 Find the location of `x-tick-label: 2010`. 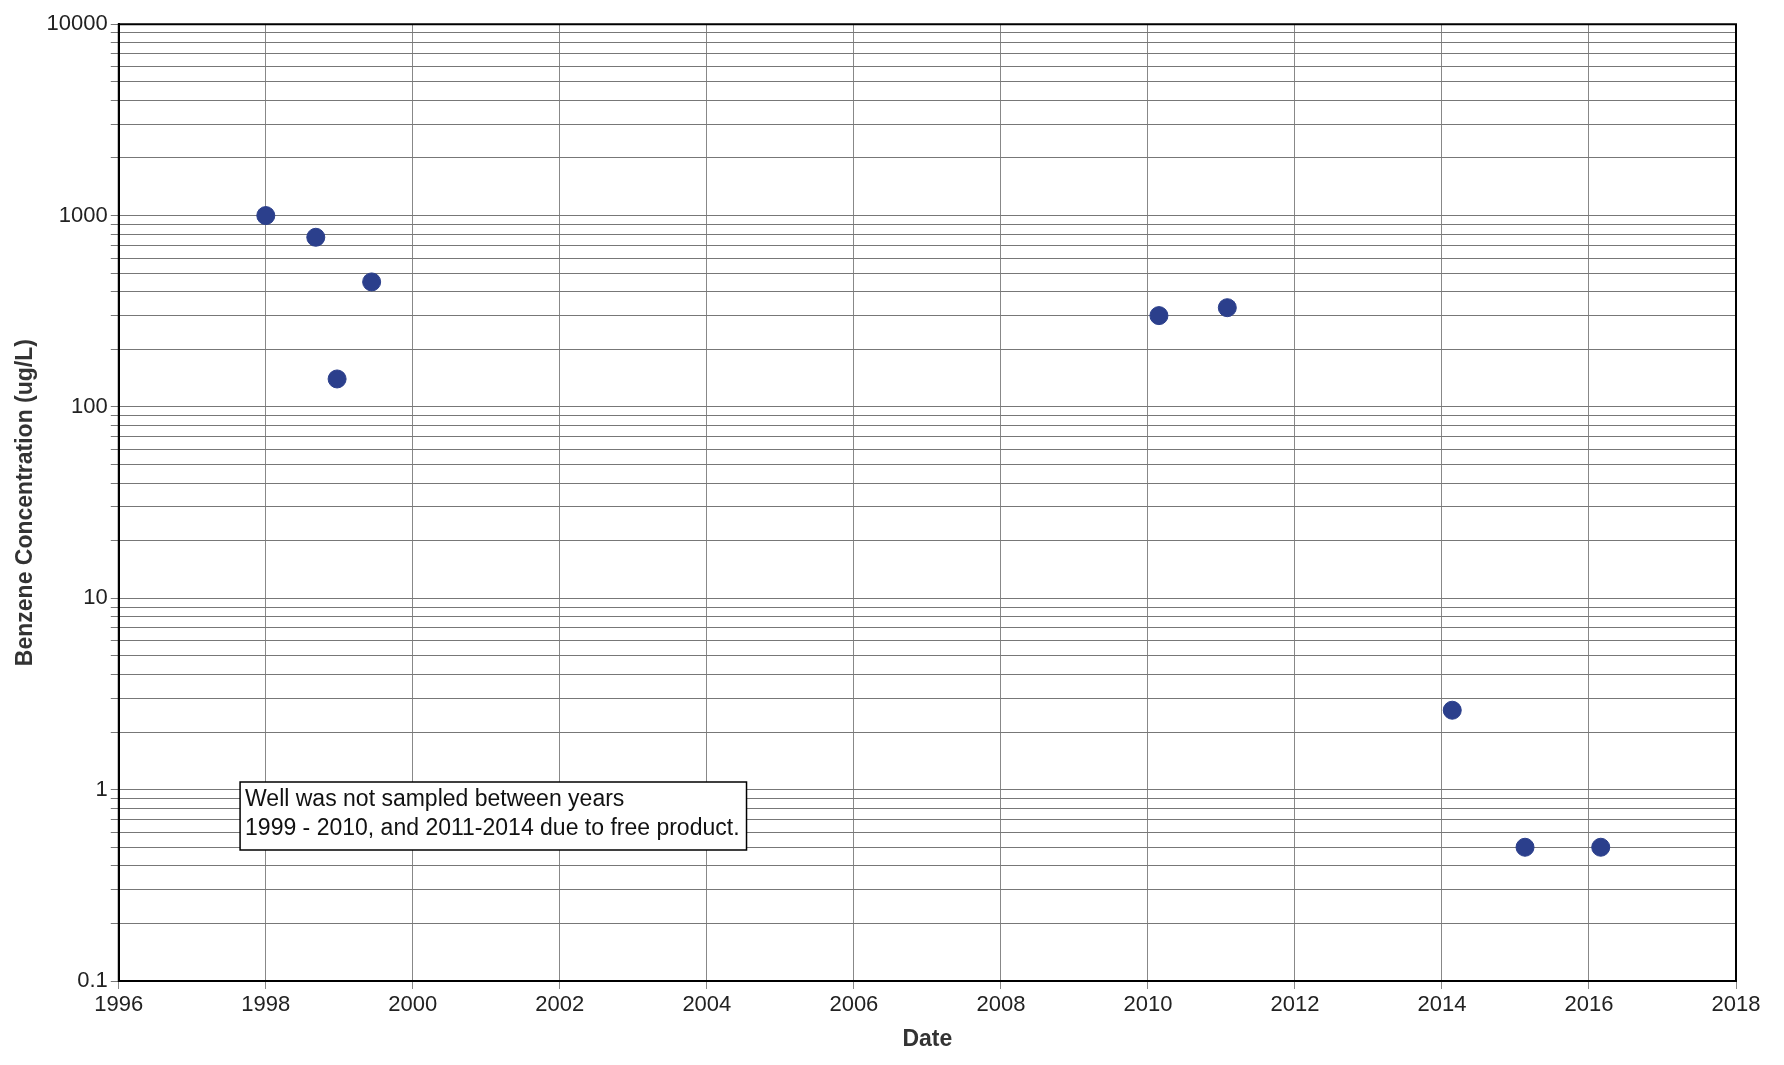

x-tick-label: 2010 is located at coordinates (1148, 1004).